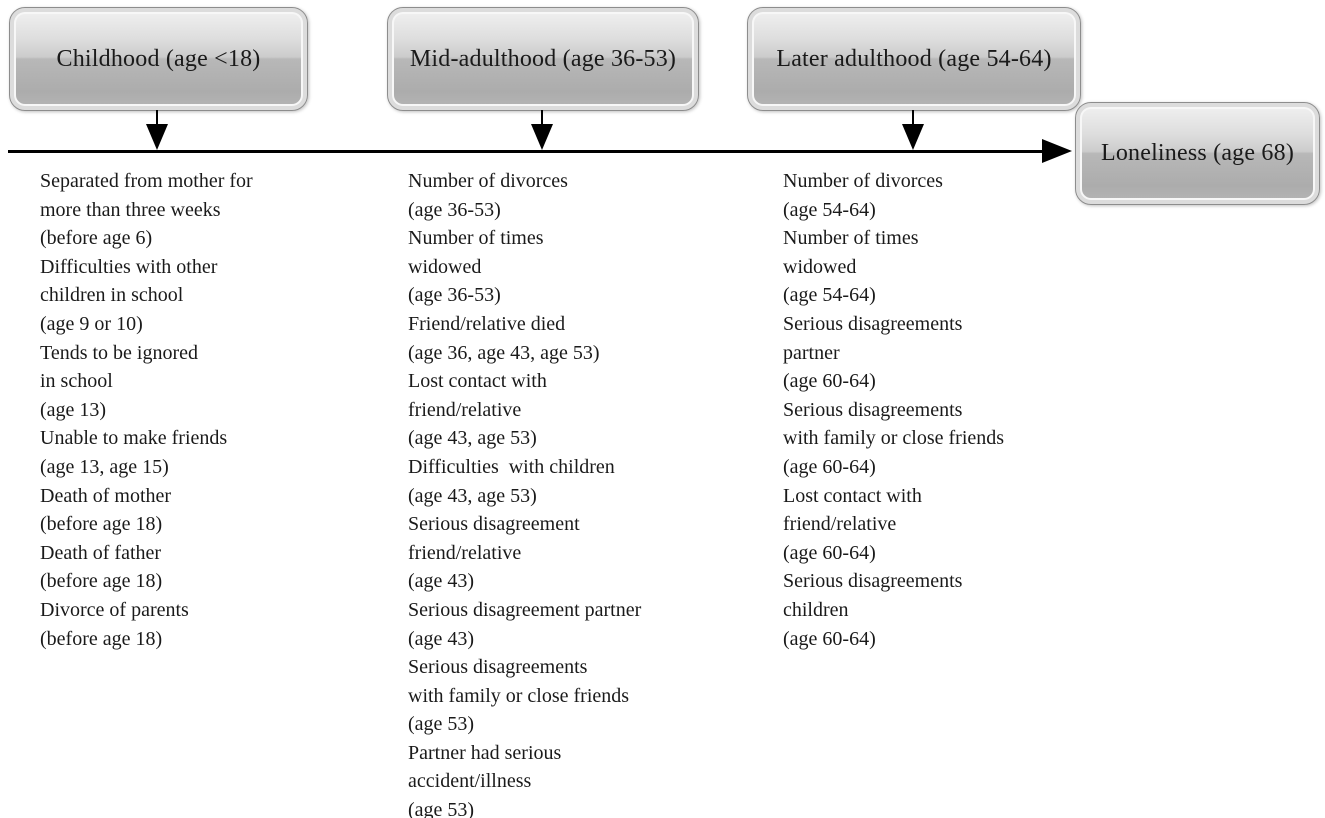 The height and width of the screenshot is (818, 1325). I want to click on stage-box-mid-adulthood: Mid-adulthood (age 36-53), so click(543, 59).